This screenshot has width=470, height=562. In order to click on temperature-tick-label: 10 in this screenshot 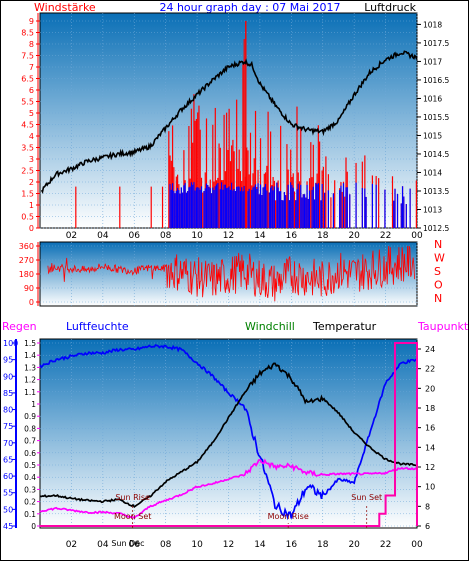, I will do `click(430, 487)`.